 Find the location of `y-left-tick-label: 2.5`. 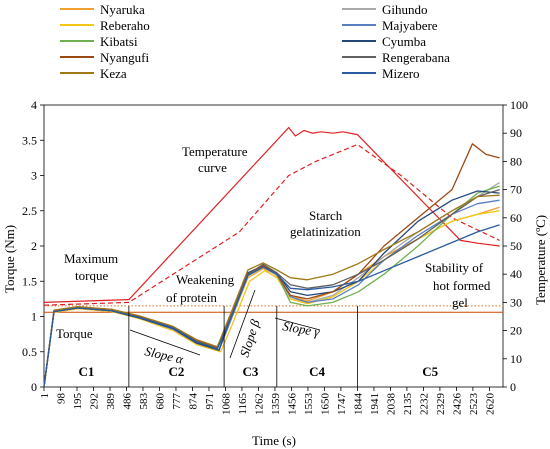

y-left-tick-label: 2.5 is located at coordinates (29, 211).